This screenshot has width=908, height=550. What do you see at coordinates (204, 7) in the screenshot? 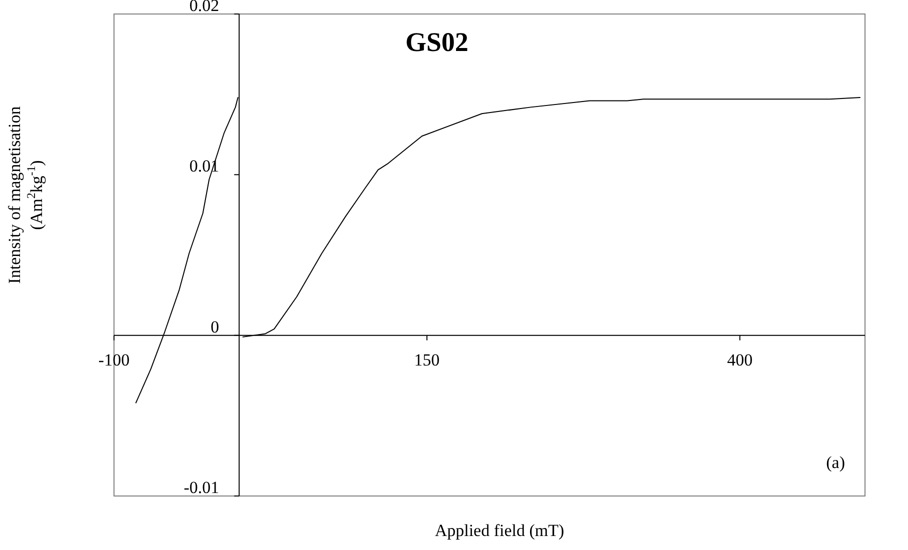
I see `y-tick-label: 0.02` at bounding box center [204, 7].